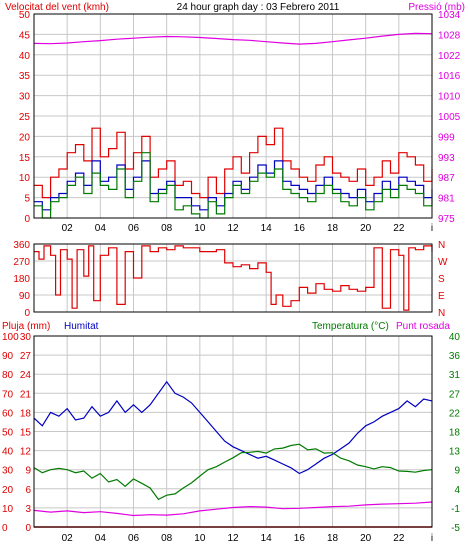 The image size is (470, 559). I want to click on humidity-tick-labels: 0 3 6 9 12 15 18 21 24 27 30, so click(26, 433).